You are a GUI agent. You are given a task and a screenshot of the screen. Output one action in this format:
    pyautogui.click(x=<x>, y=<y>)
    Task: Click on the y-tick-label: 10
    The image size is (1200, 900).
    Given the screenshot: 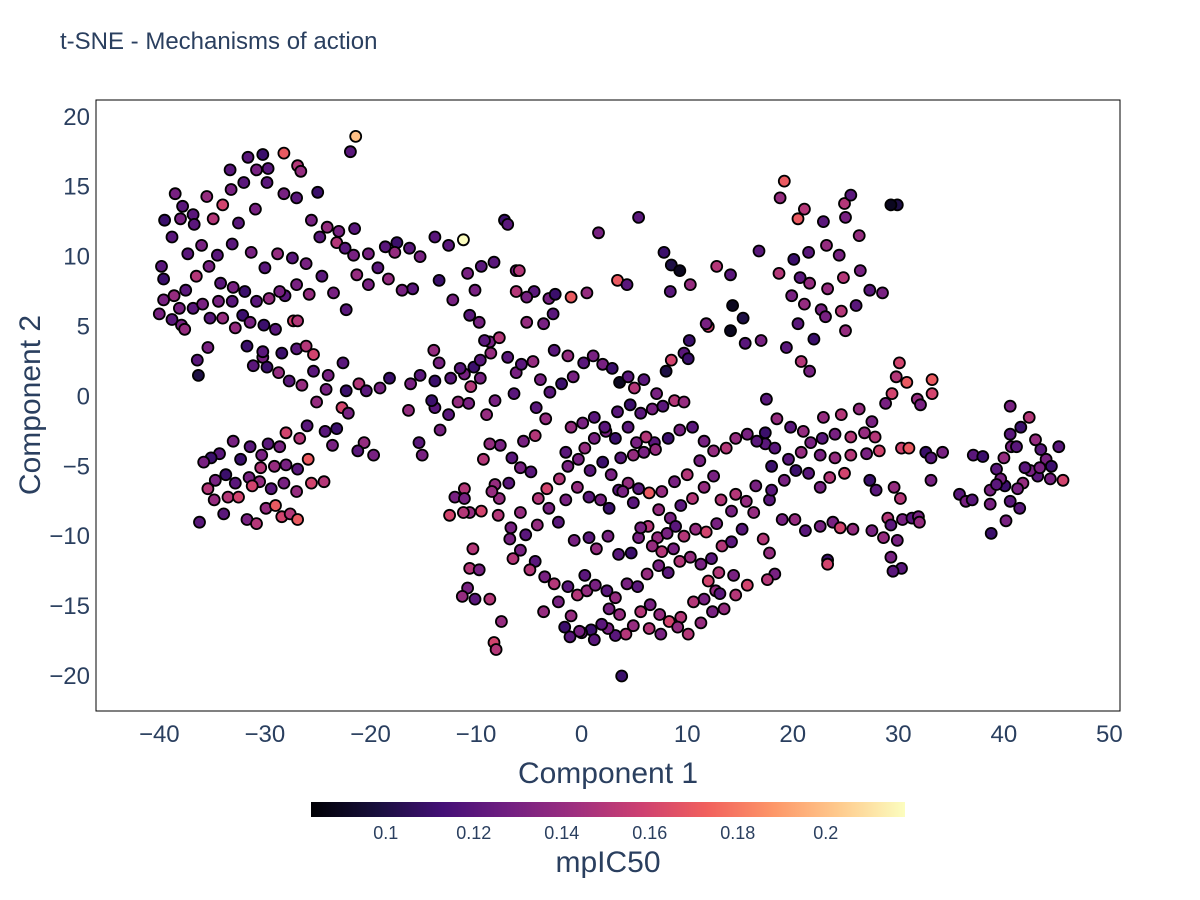 What is the action you would take?
    pyautogui.click(x=76, y=257)
    